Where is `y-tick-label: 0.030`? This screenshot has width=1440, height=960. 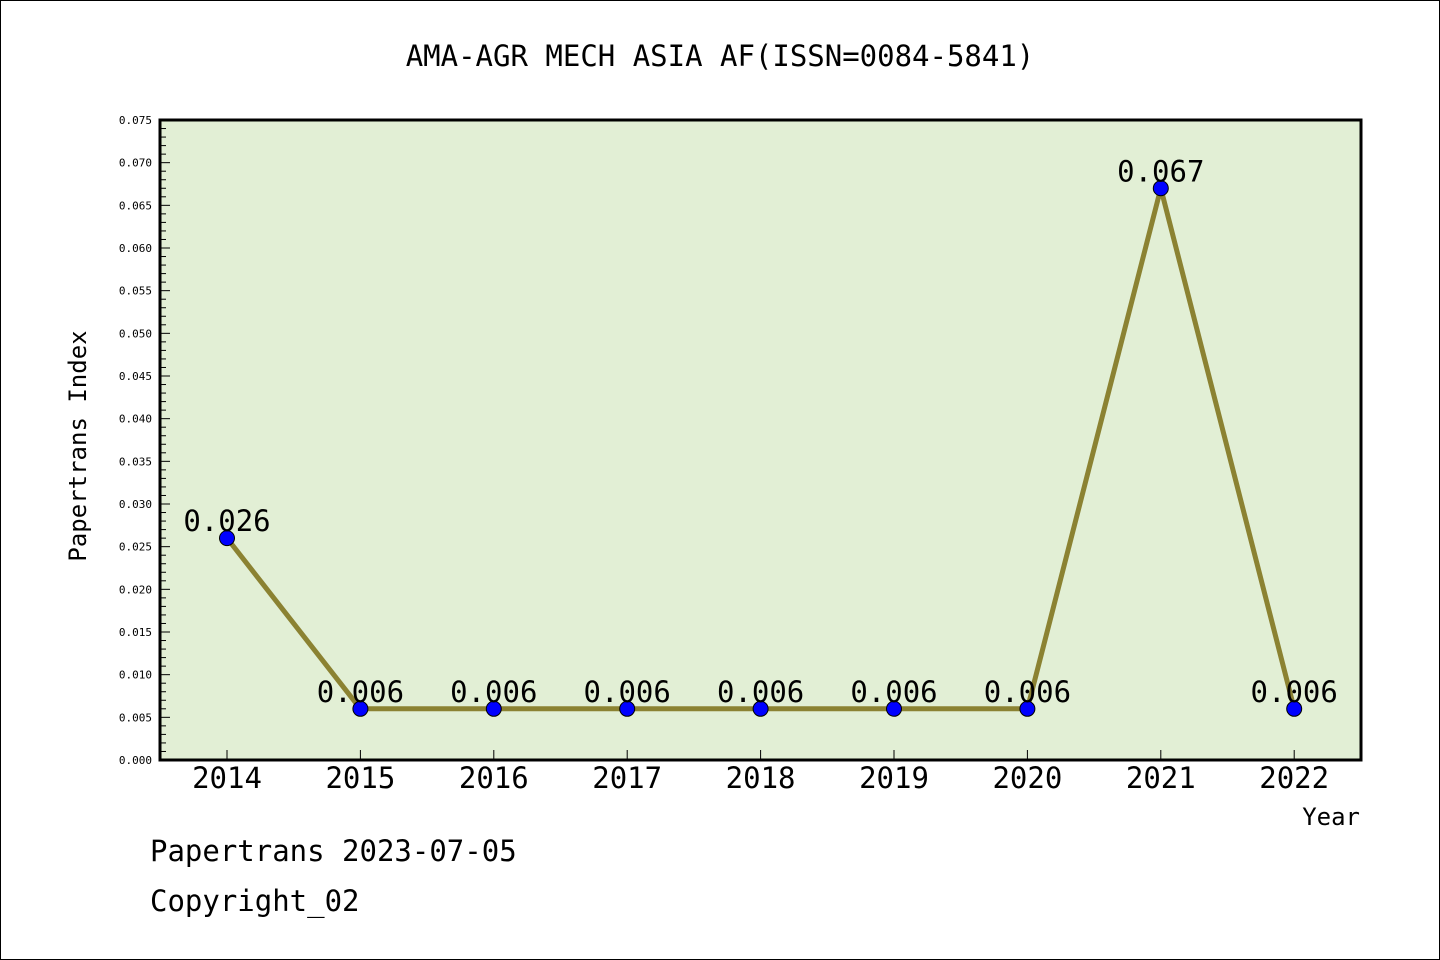 y-tick-label: 0.030 is located at coordinates (135, 504).